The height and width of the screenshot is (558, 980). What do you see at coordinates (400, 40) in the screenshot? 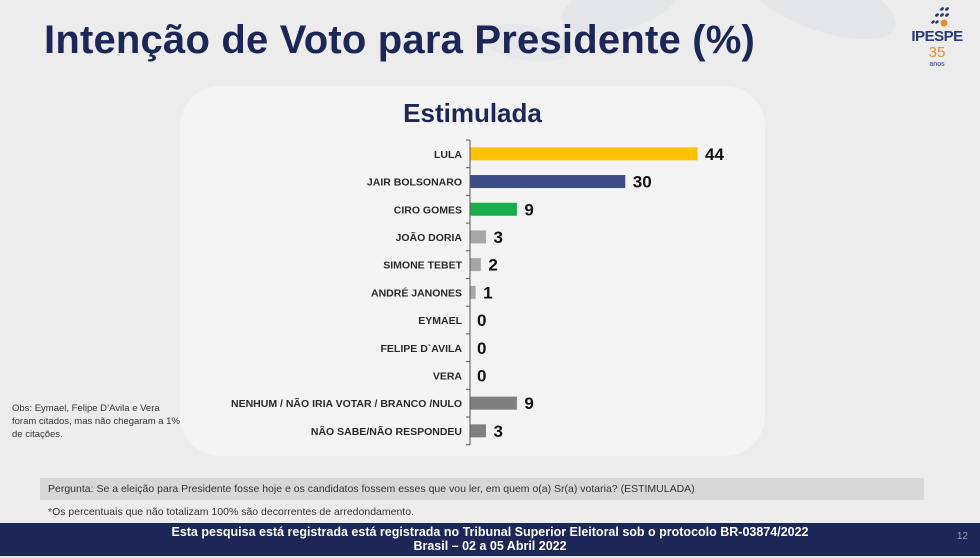
I see `page-title: Intenção de Voto para Presidente (%)` at bounding box center [400, 40].